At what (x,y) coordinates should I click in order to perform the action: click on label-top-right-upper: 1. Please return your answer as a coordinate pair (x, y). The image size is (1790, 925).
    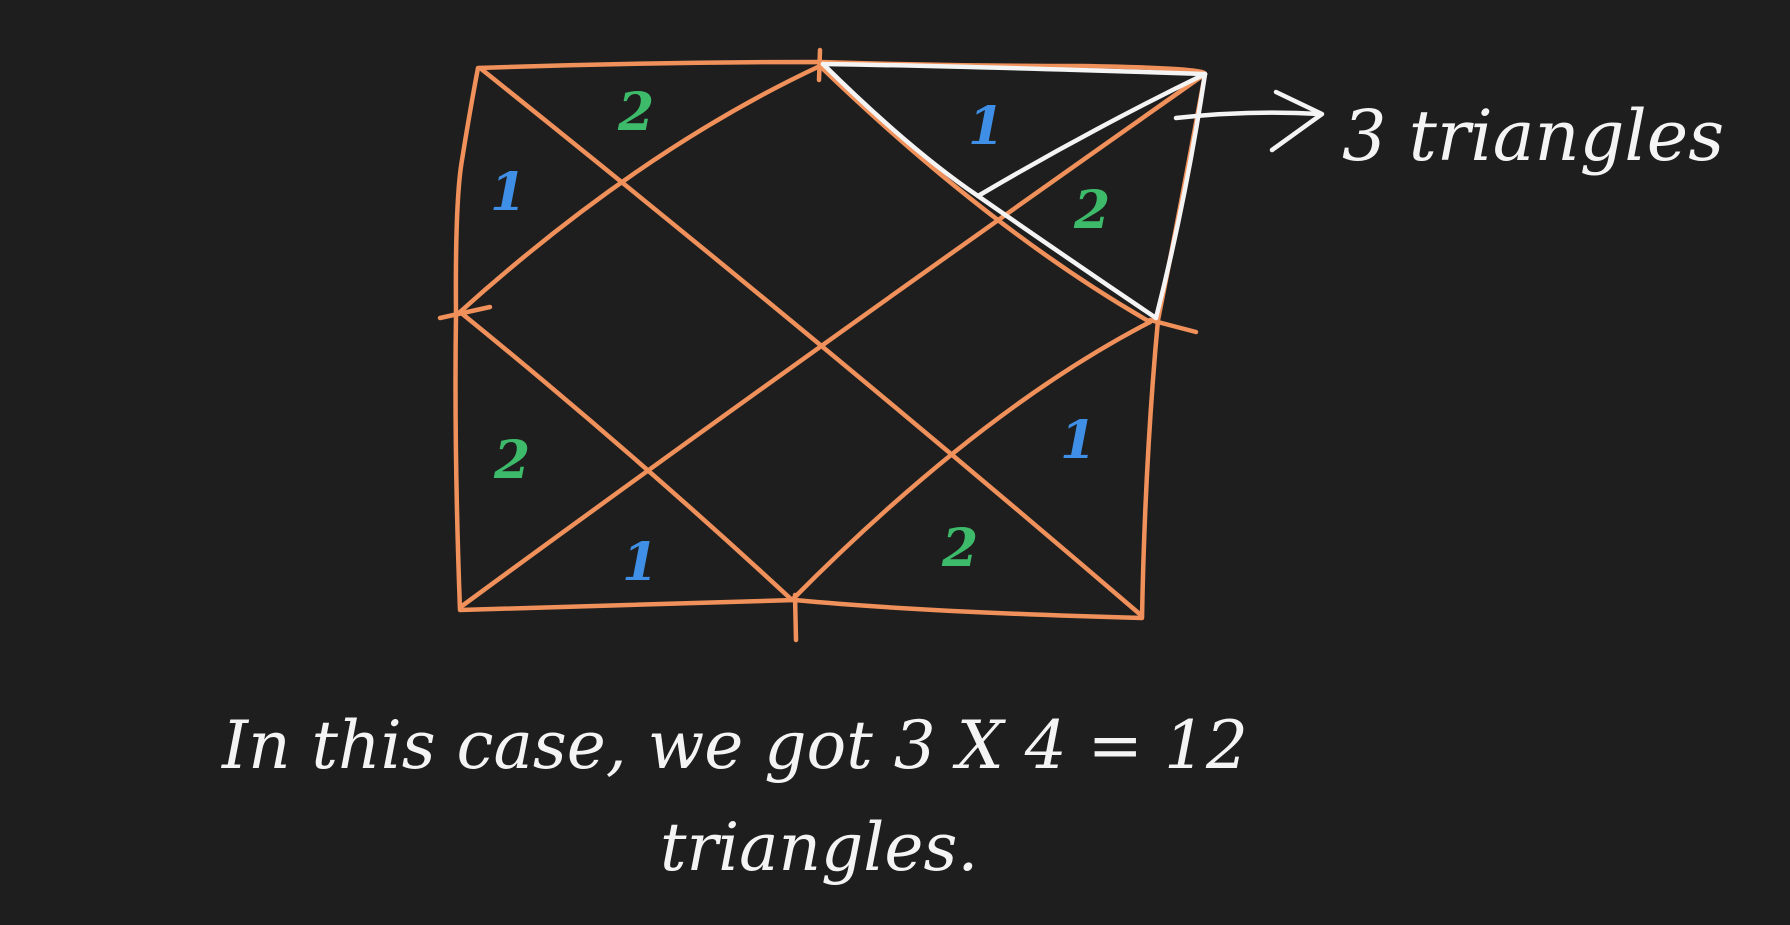
    Looking at the image, I should click on (986, 126).